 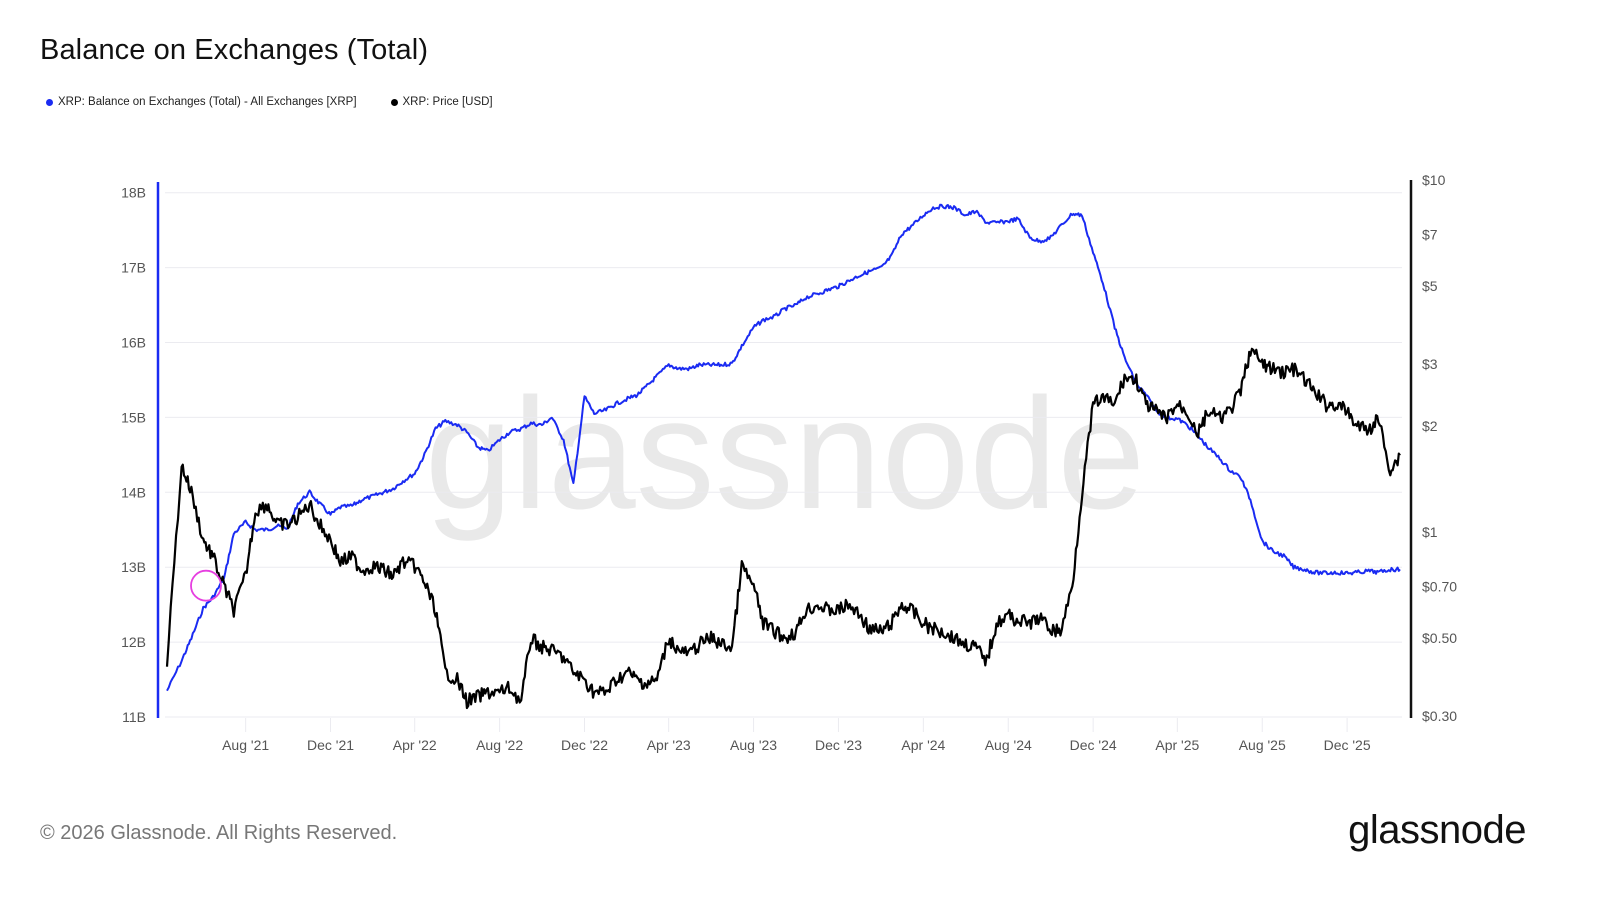 What do you see at coordinates (1430, 235) in the screenshot?
I see `right-axis-label: $7` at bounding box center [1430, 235].